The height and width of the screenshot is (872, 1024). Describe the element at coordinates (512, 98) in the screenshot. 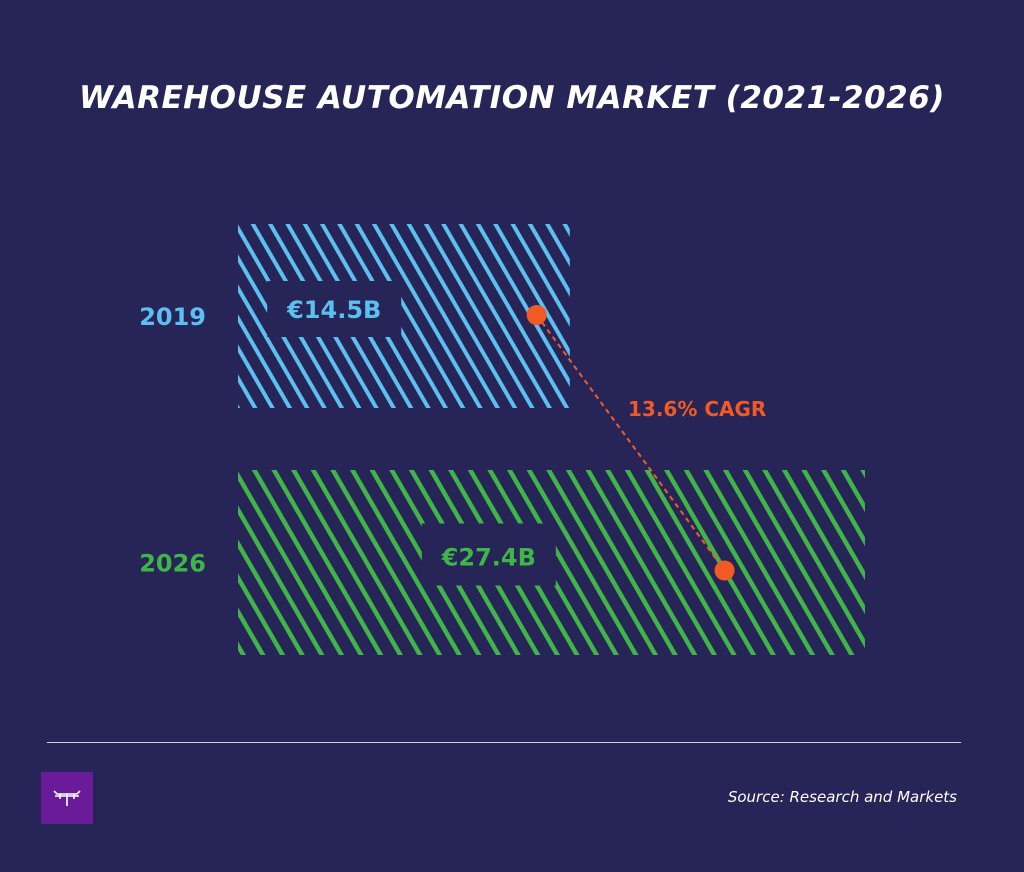

I see `chart-title: WAREHOUSE AUTOMATION MARKET (2021-2026)` at that location.